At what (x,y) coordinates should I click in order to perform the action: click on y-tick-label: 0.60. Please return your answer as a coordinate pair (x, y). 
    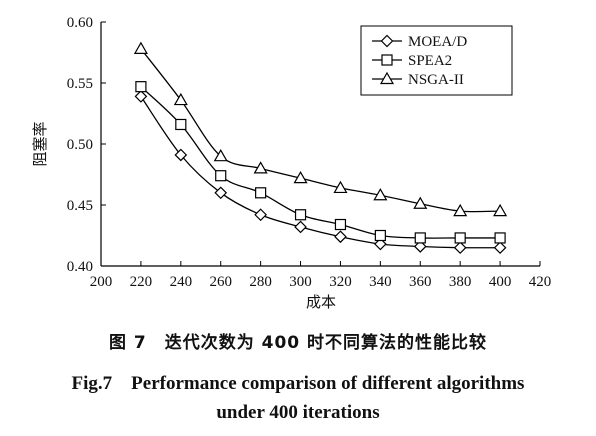
    Looking at the image, I should click on (80, 23).